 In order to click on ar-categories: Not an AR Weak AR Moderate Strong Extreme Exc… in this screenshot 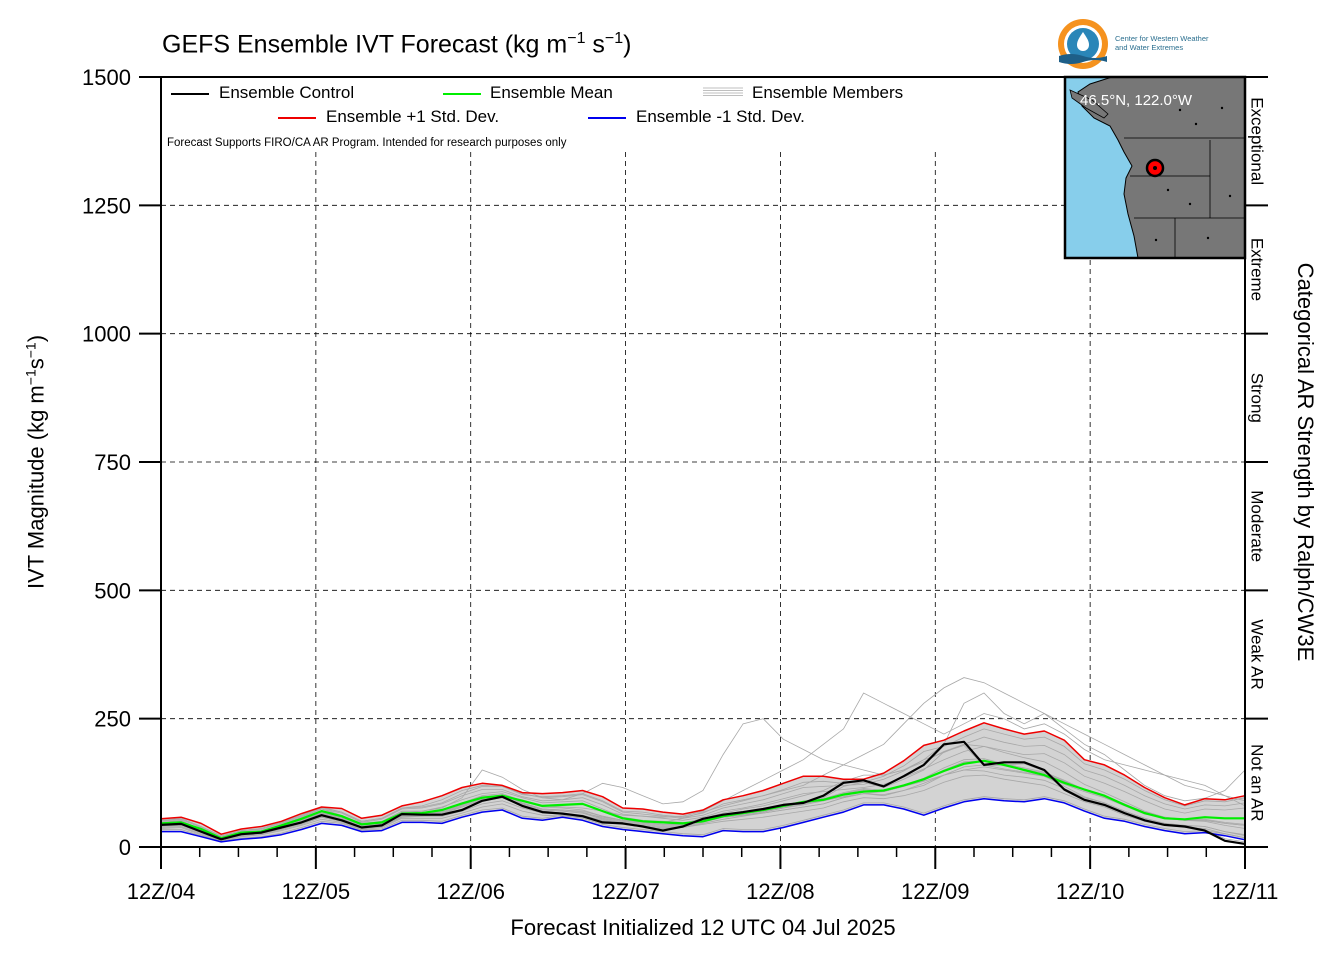, I will do `click(1256, 462)`.